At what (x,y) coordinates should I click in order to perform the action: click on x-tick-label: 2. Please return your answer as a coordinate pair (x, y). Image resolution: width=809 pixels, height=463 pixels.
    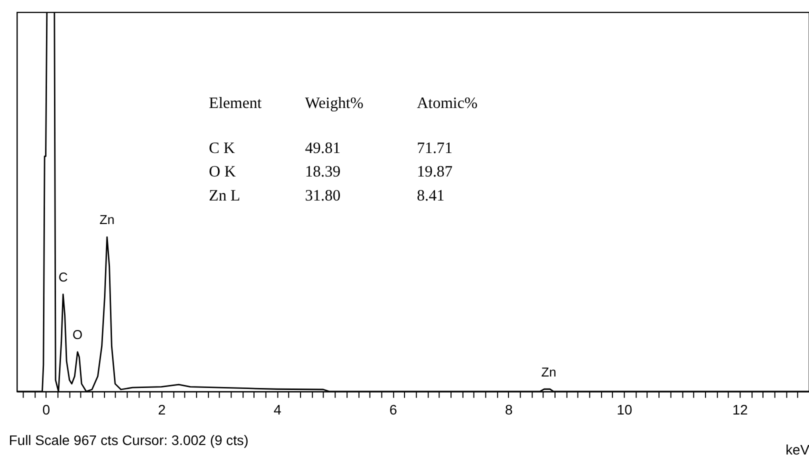
    Looking at the image, I should click on (162, 410).